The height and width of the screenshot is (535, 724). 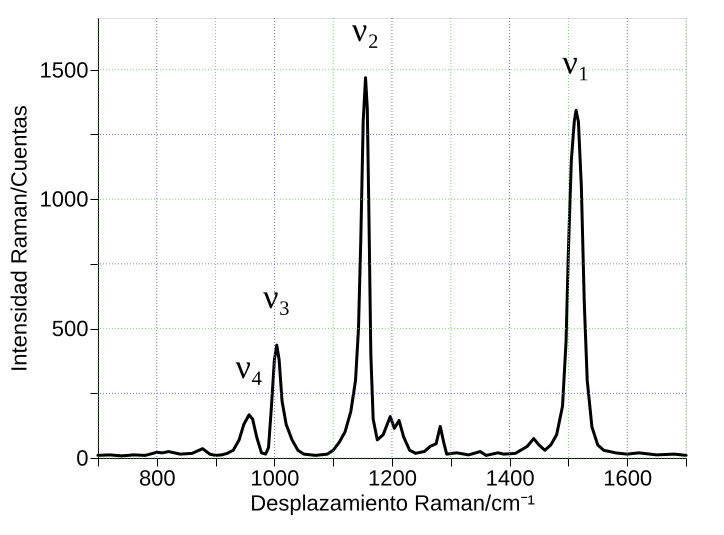 What do you see at coordinates (249, 367) in the screenshot?
I see `annotation: ν₄` at bounding box center [249, 367].